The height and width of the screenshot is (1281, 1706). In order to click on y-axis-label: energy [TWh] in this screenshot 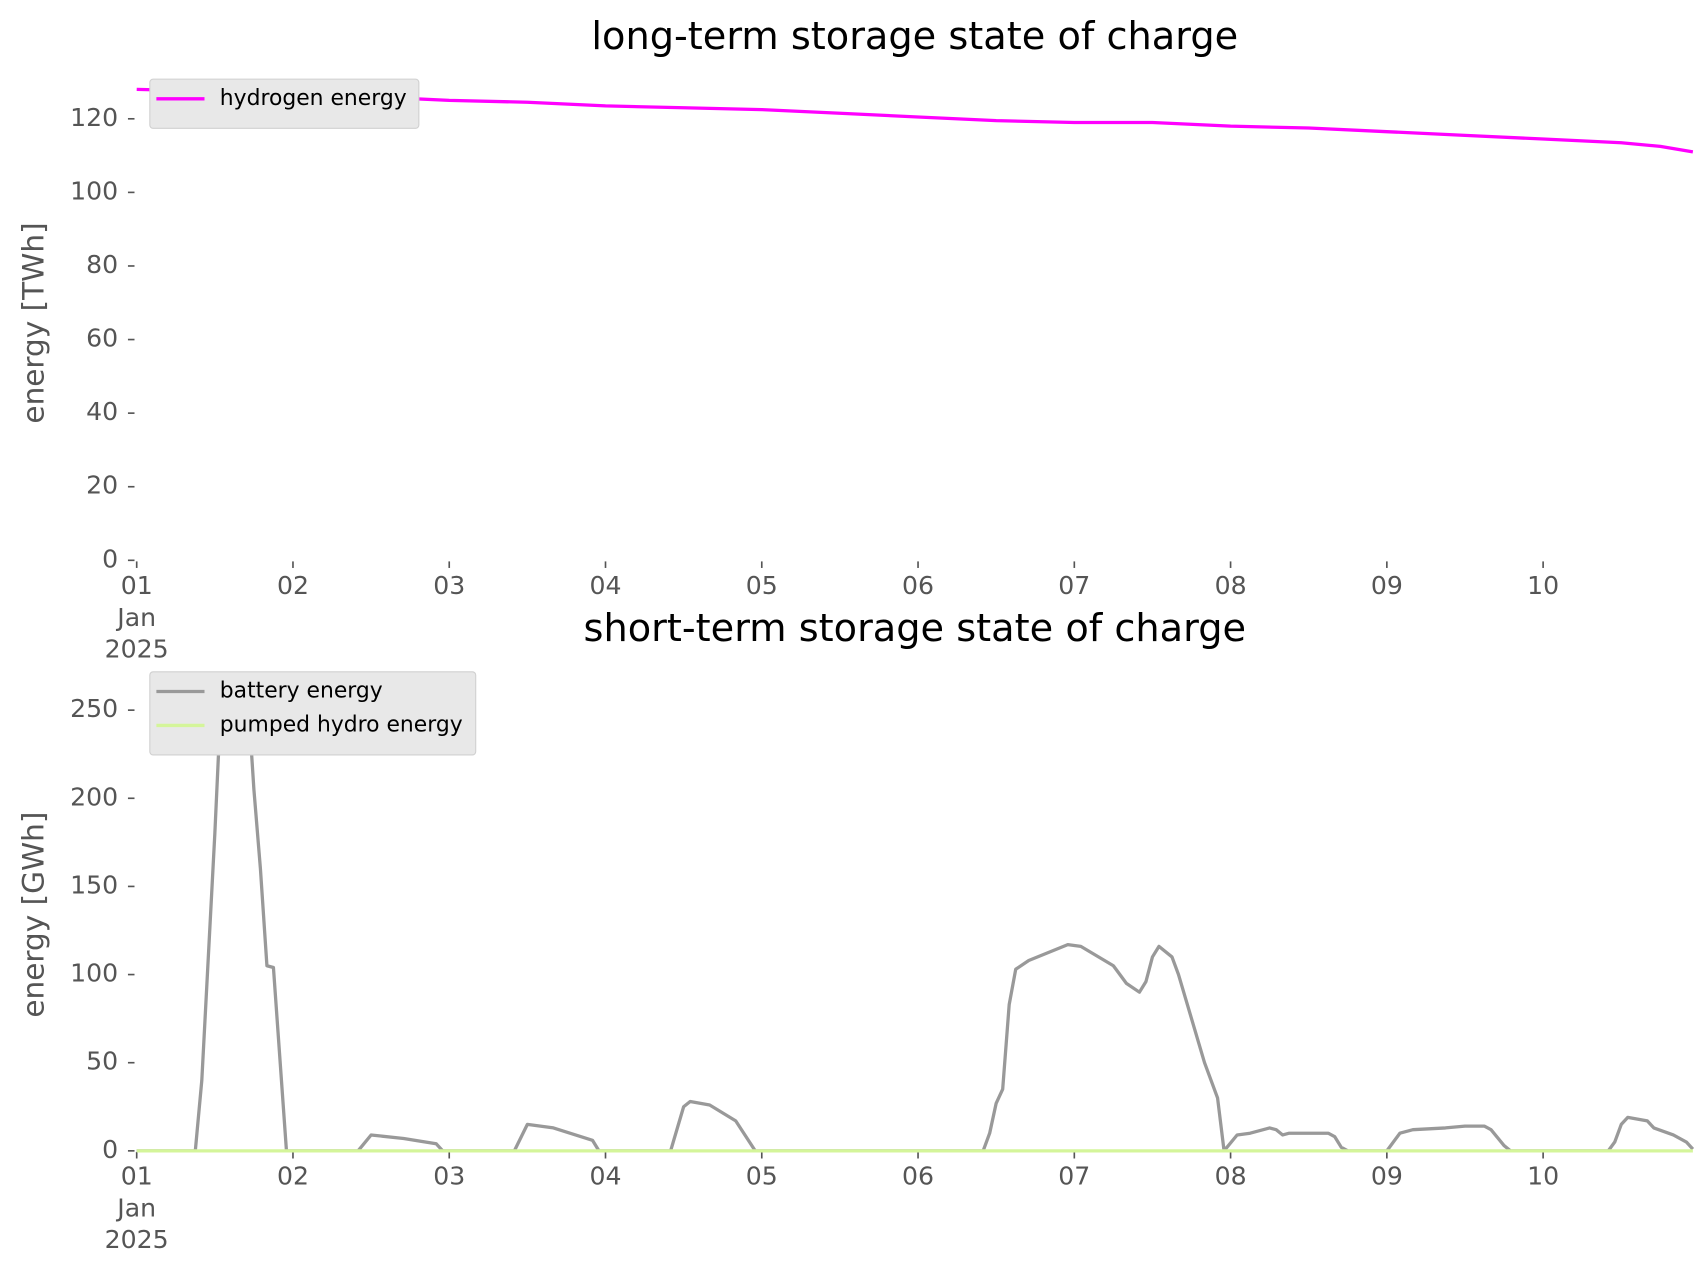, I will do `click(33, 322)`.